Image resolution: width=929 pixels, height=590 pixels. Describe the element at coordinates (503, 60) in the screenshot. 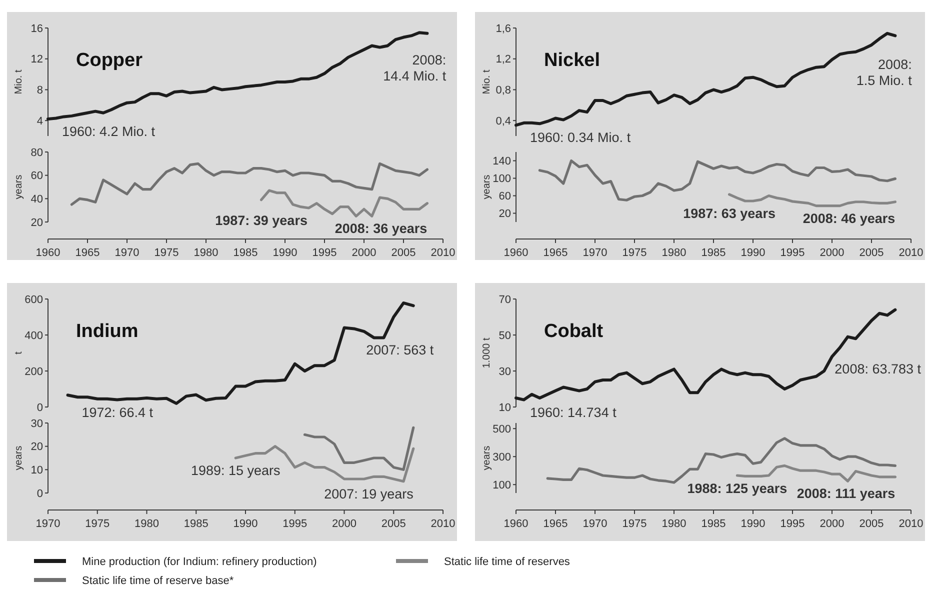

I see `y-tick-label: 1,2` at that location.